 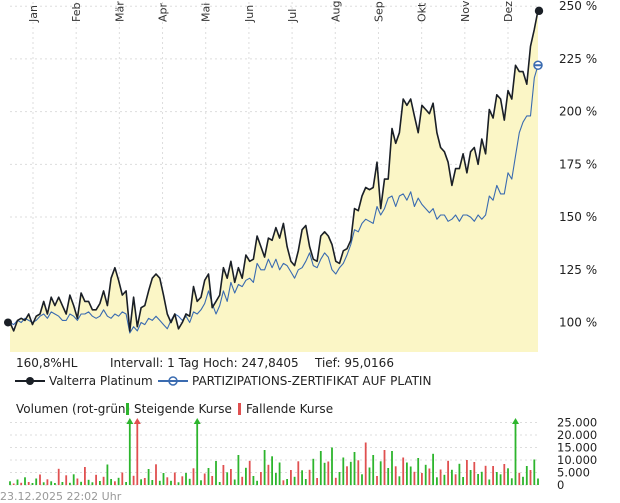 I want to click on y-tick-label: 150 %, so click(x=578, y=217).